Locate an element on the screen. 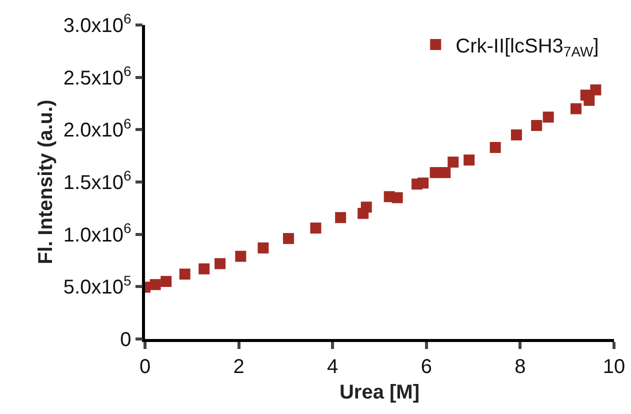  x-tick-label: 2 is located at coordinates (238, 367).